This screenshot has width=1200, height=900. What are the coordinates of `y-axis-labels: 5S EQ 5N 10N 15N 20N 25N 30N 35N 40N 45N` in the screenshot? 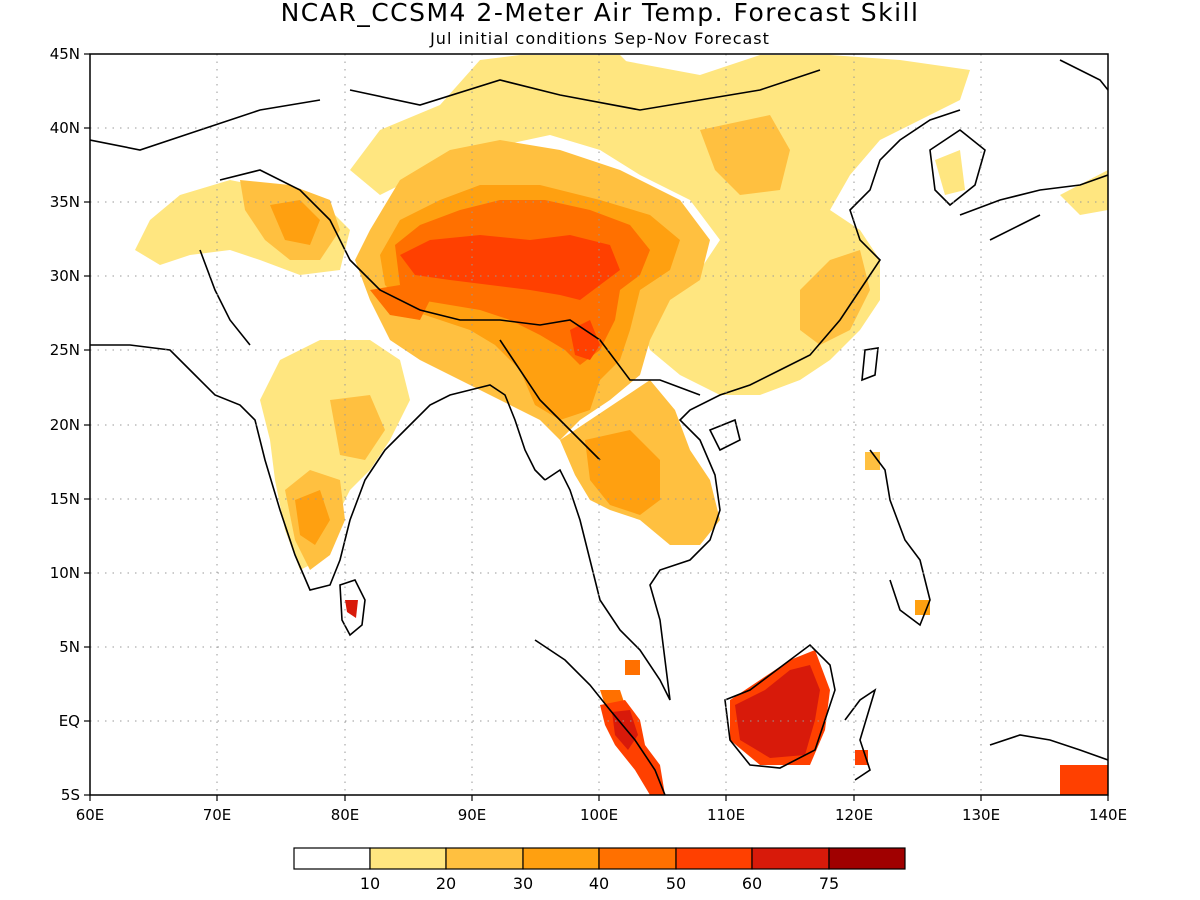 It's located at (65, 424).